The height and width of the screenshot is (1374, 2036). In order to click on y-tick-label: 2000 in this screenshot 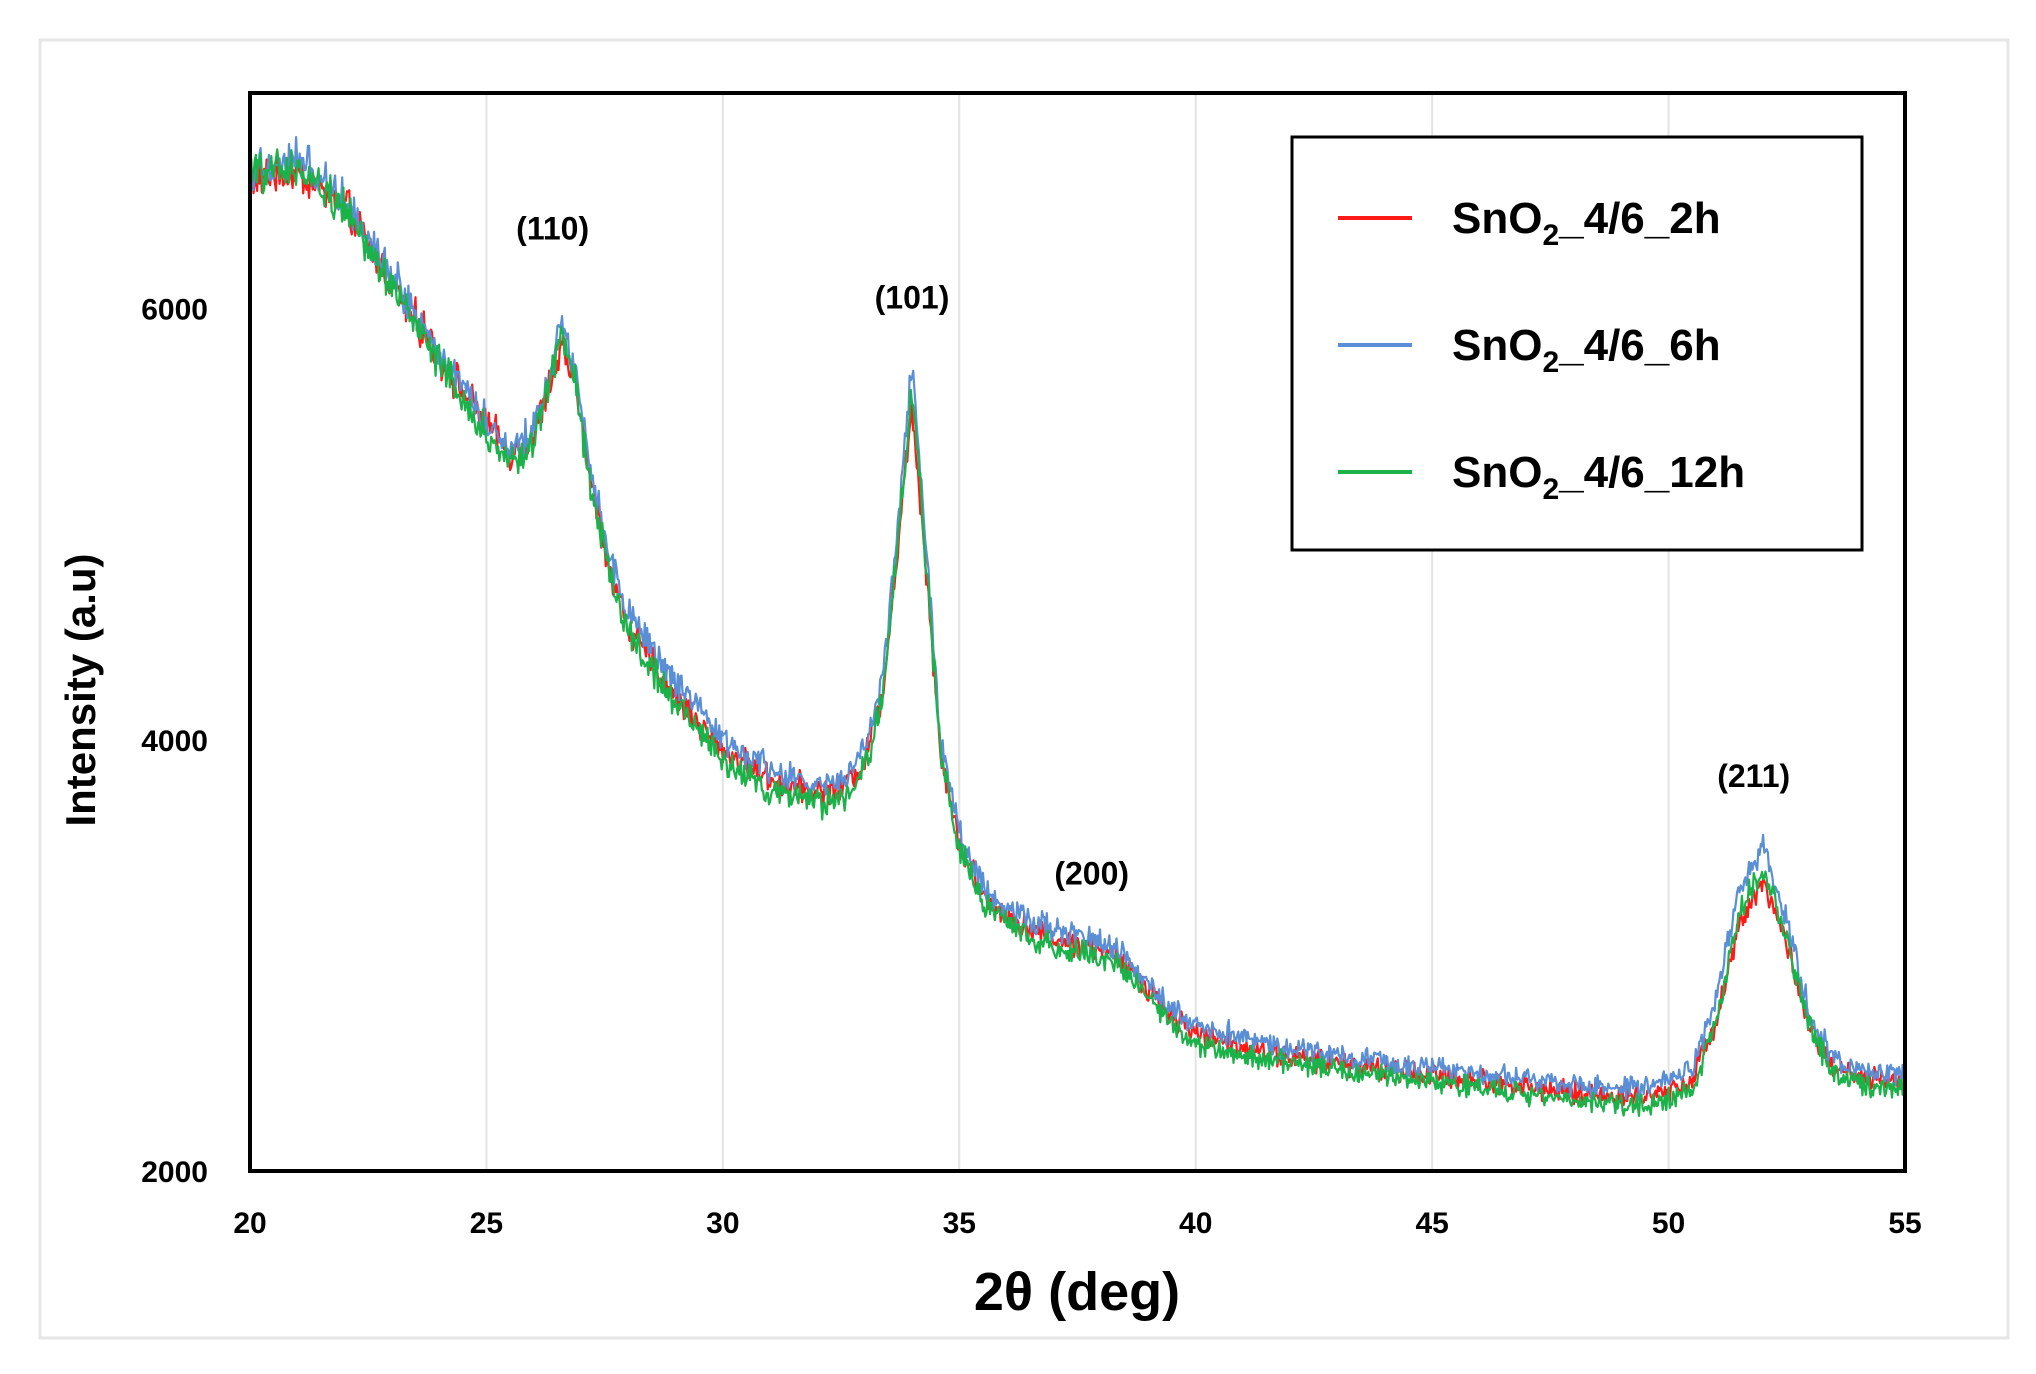, I will do `click(174, 1172)`.